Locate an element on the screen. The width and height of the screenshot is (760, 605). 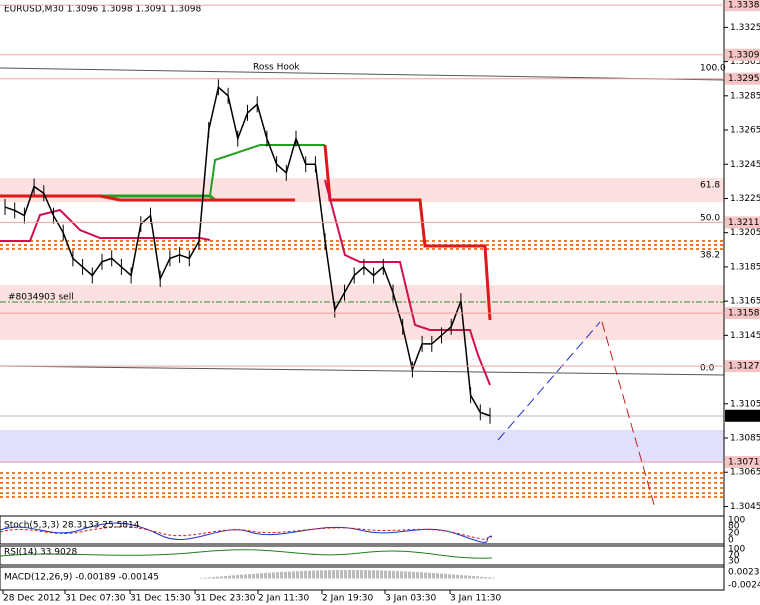
macd-axis-label: -0.0024 is located at coordinates (744, 586).